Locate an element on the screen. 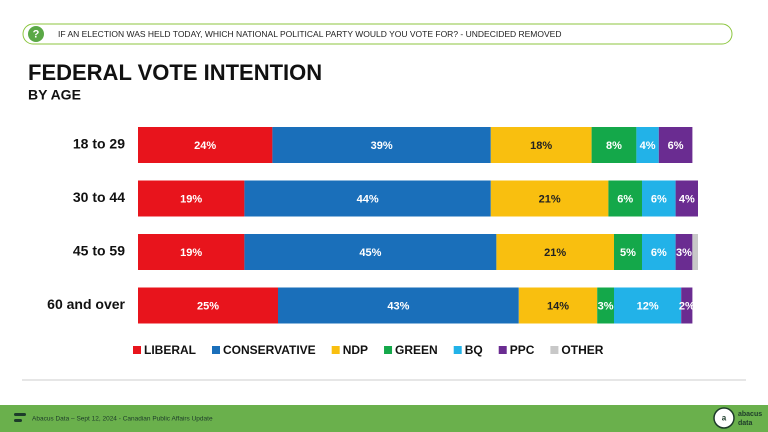 The width and height of the screenshot is (768, 432). logo-text: data is located at coordinates (745, 423).